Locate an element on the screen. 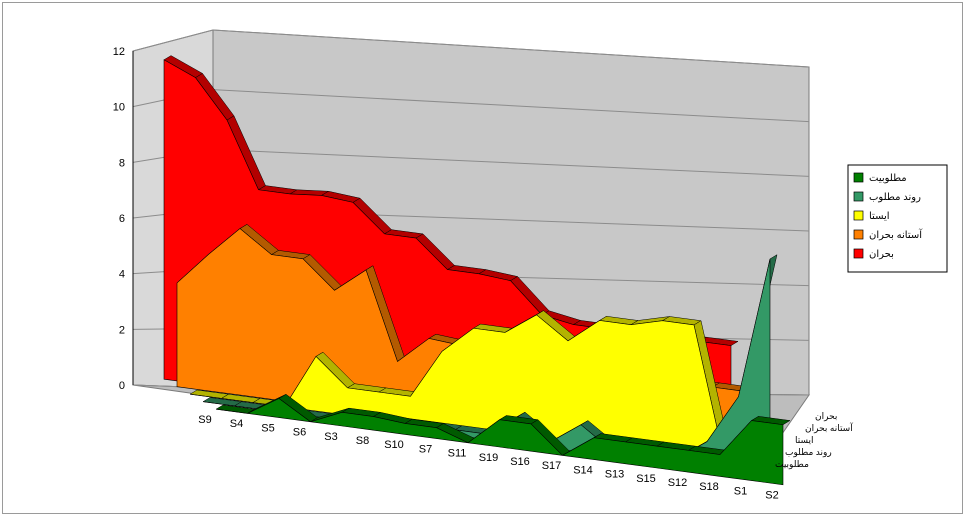  y-tick-label: 8 is located at coordinates (122, 163).